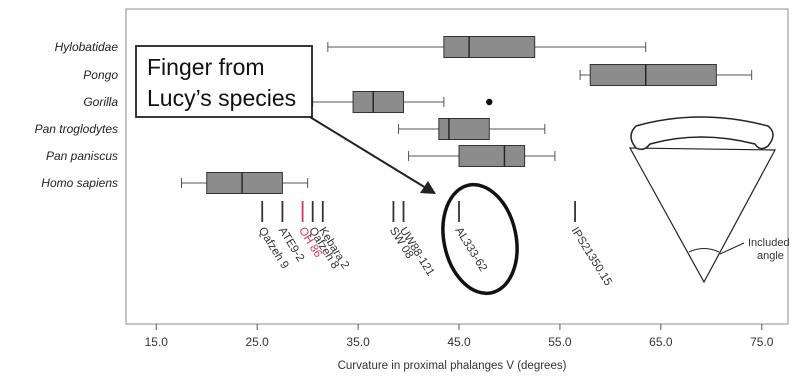 The width and height of the screenshot is (795, 376). I want to click on fossil-label-al333-62: AL333-62, so click(470, 249).